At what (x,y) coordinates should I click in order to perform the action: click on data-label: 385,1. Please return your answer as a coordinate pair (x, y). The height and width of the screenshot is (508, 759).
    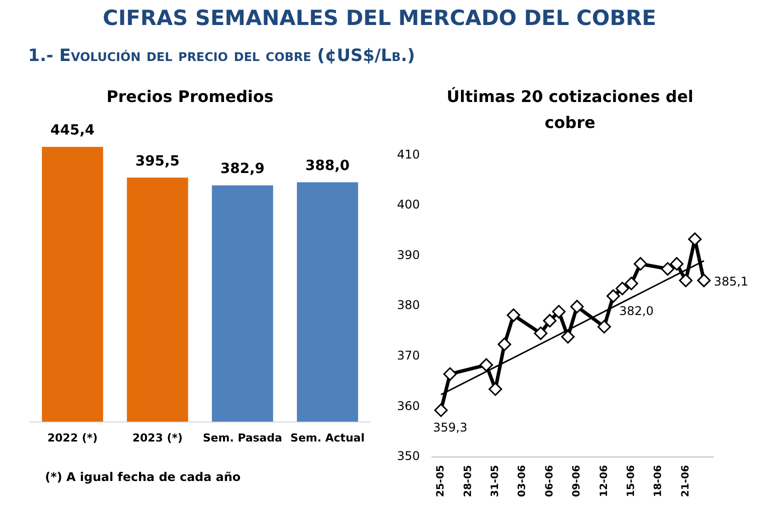
    Looking at the image, I should click on (731, 281).